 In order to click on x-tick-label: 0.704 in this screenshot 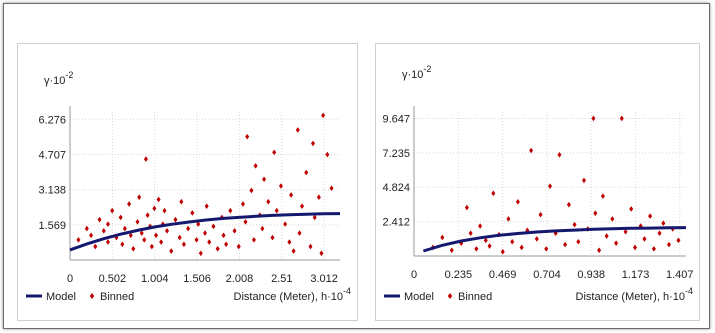, I will do `click(547, 275)`.